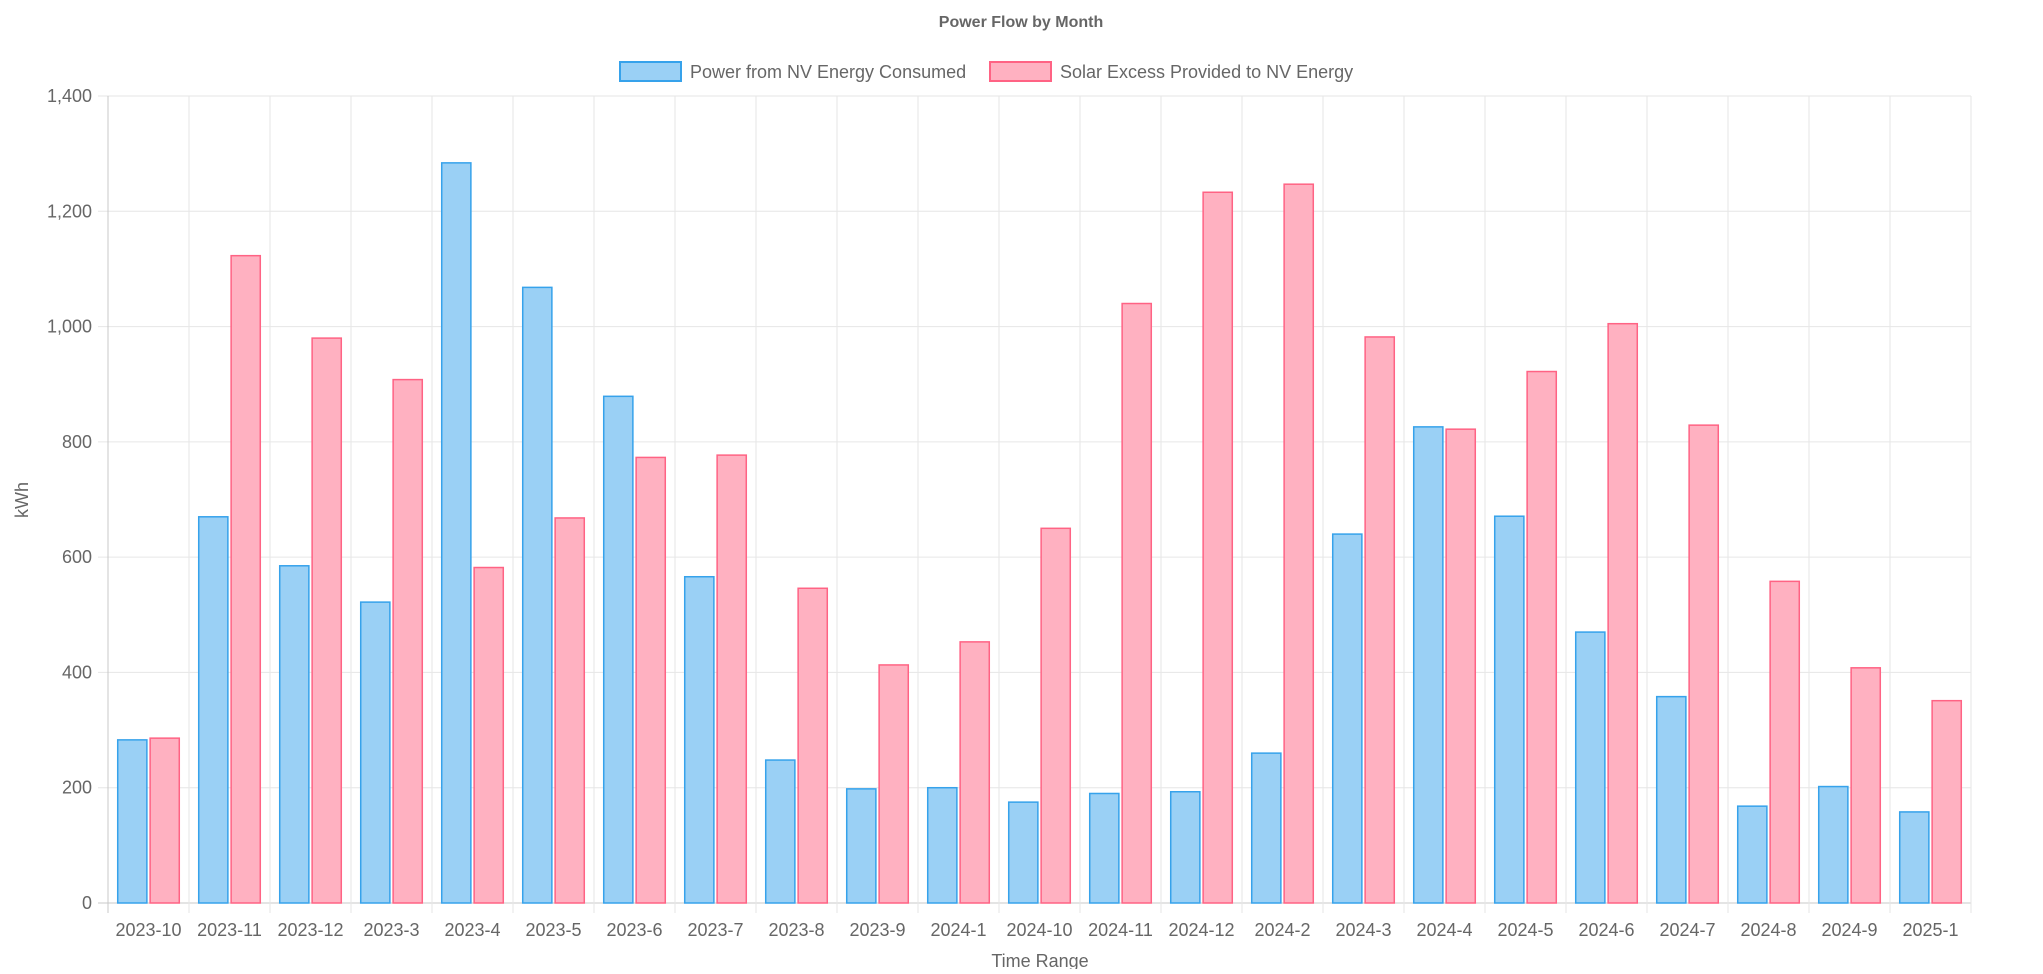 Image resolution: width=2043 pixels, height=974 pixels. Describe the element at coordinates (1606, 930) in the screenshot. I see `x-tick-label: 2024-6` at that location.